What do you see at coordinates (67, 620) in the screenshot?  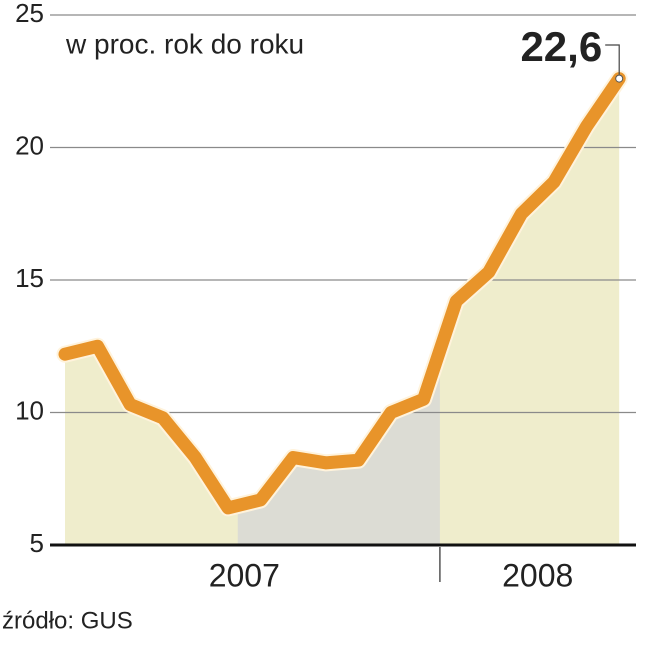 I see `source: źródło: GUS` at bounding box center [67, 620].